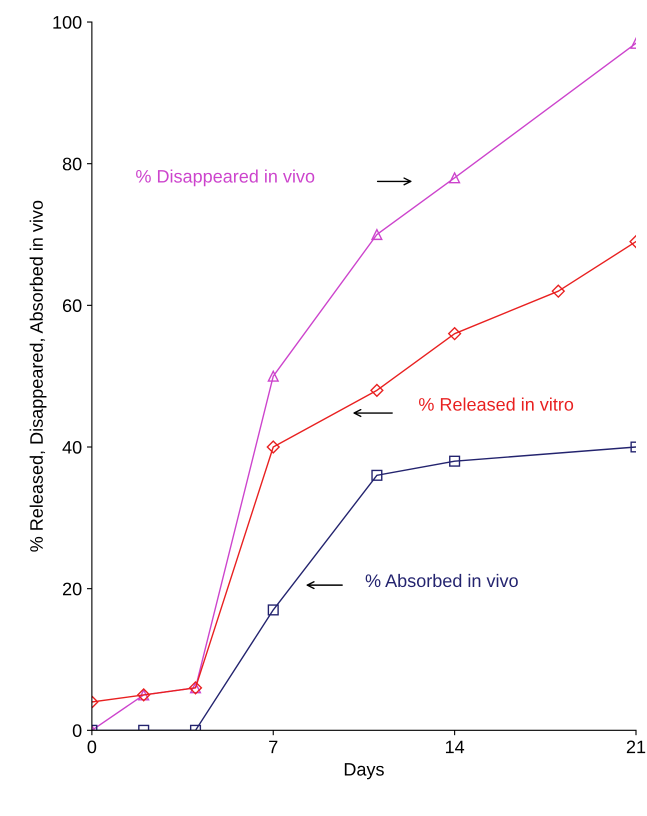 The width and height of the screenshot is (647, 816). Describe the element at coordinates (67, 22) in the screenshot. I see `y-tick-label: 100` at that location.